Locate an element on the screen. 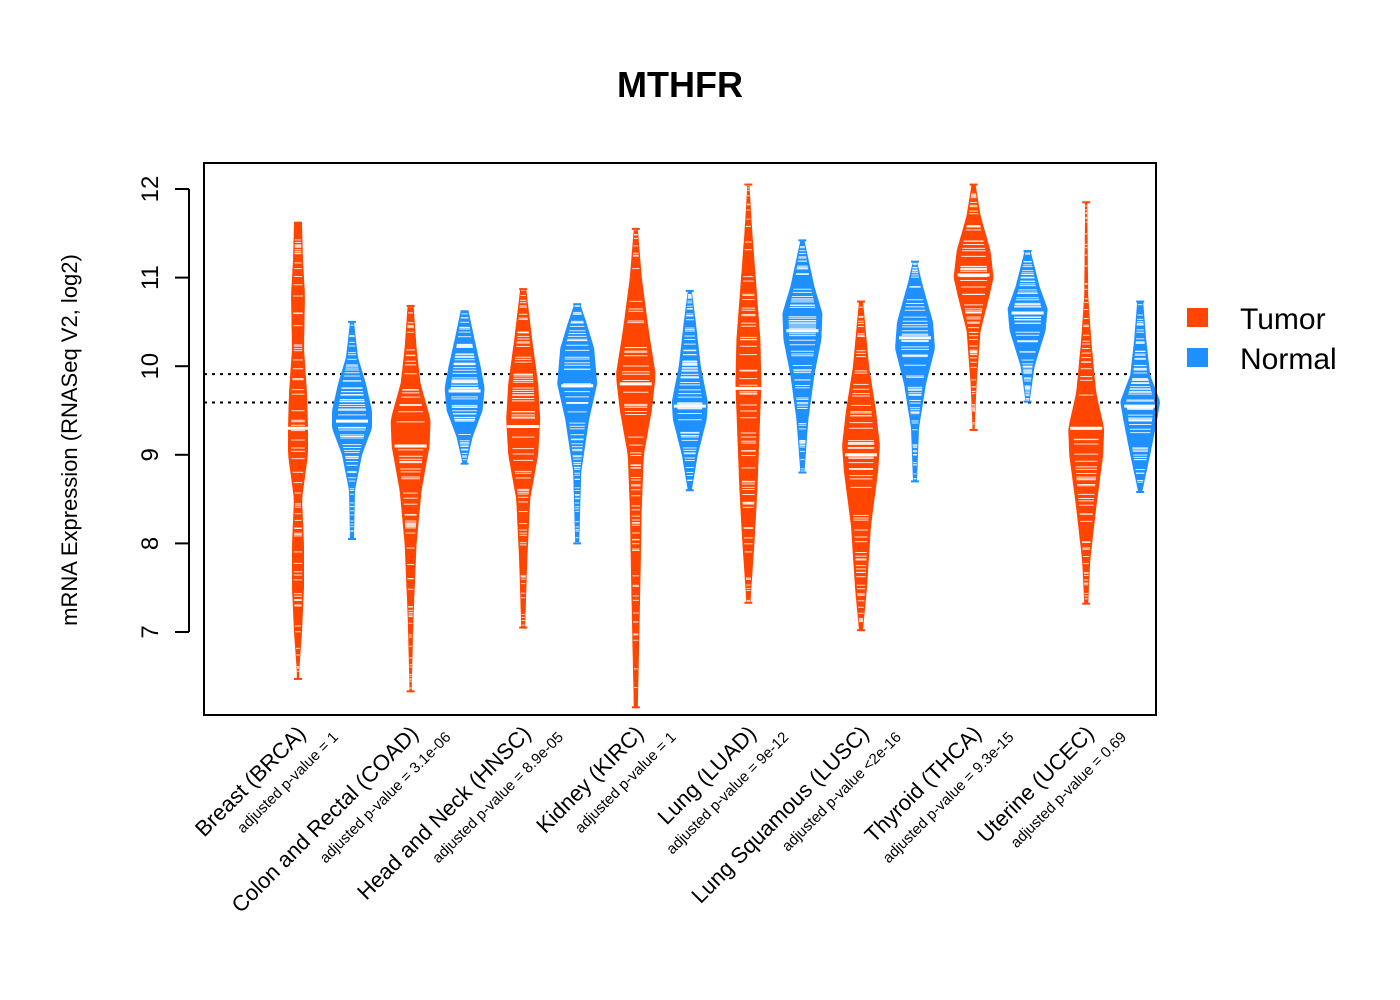 The height and width of the screenshot is (1000, 1400). chart-title: MTHFR is located at coordinates (680, 84).